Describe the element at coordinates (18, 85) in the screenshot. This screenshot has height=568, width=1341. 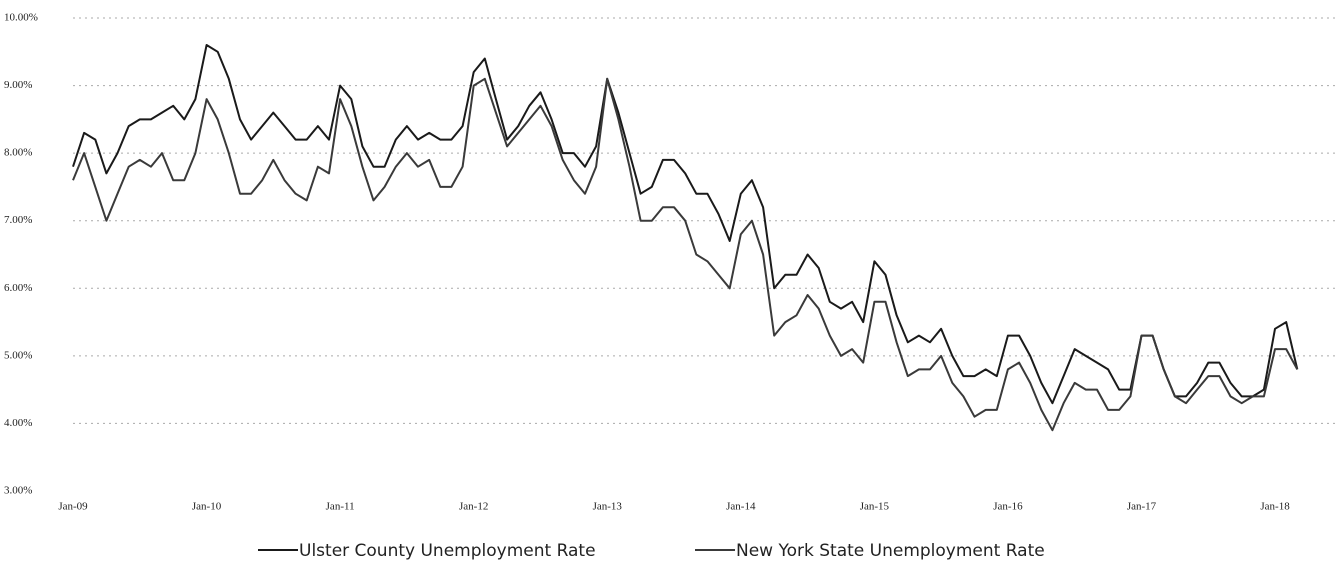
I see `y-tick-label: 9.00%` at that location.